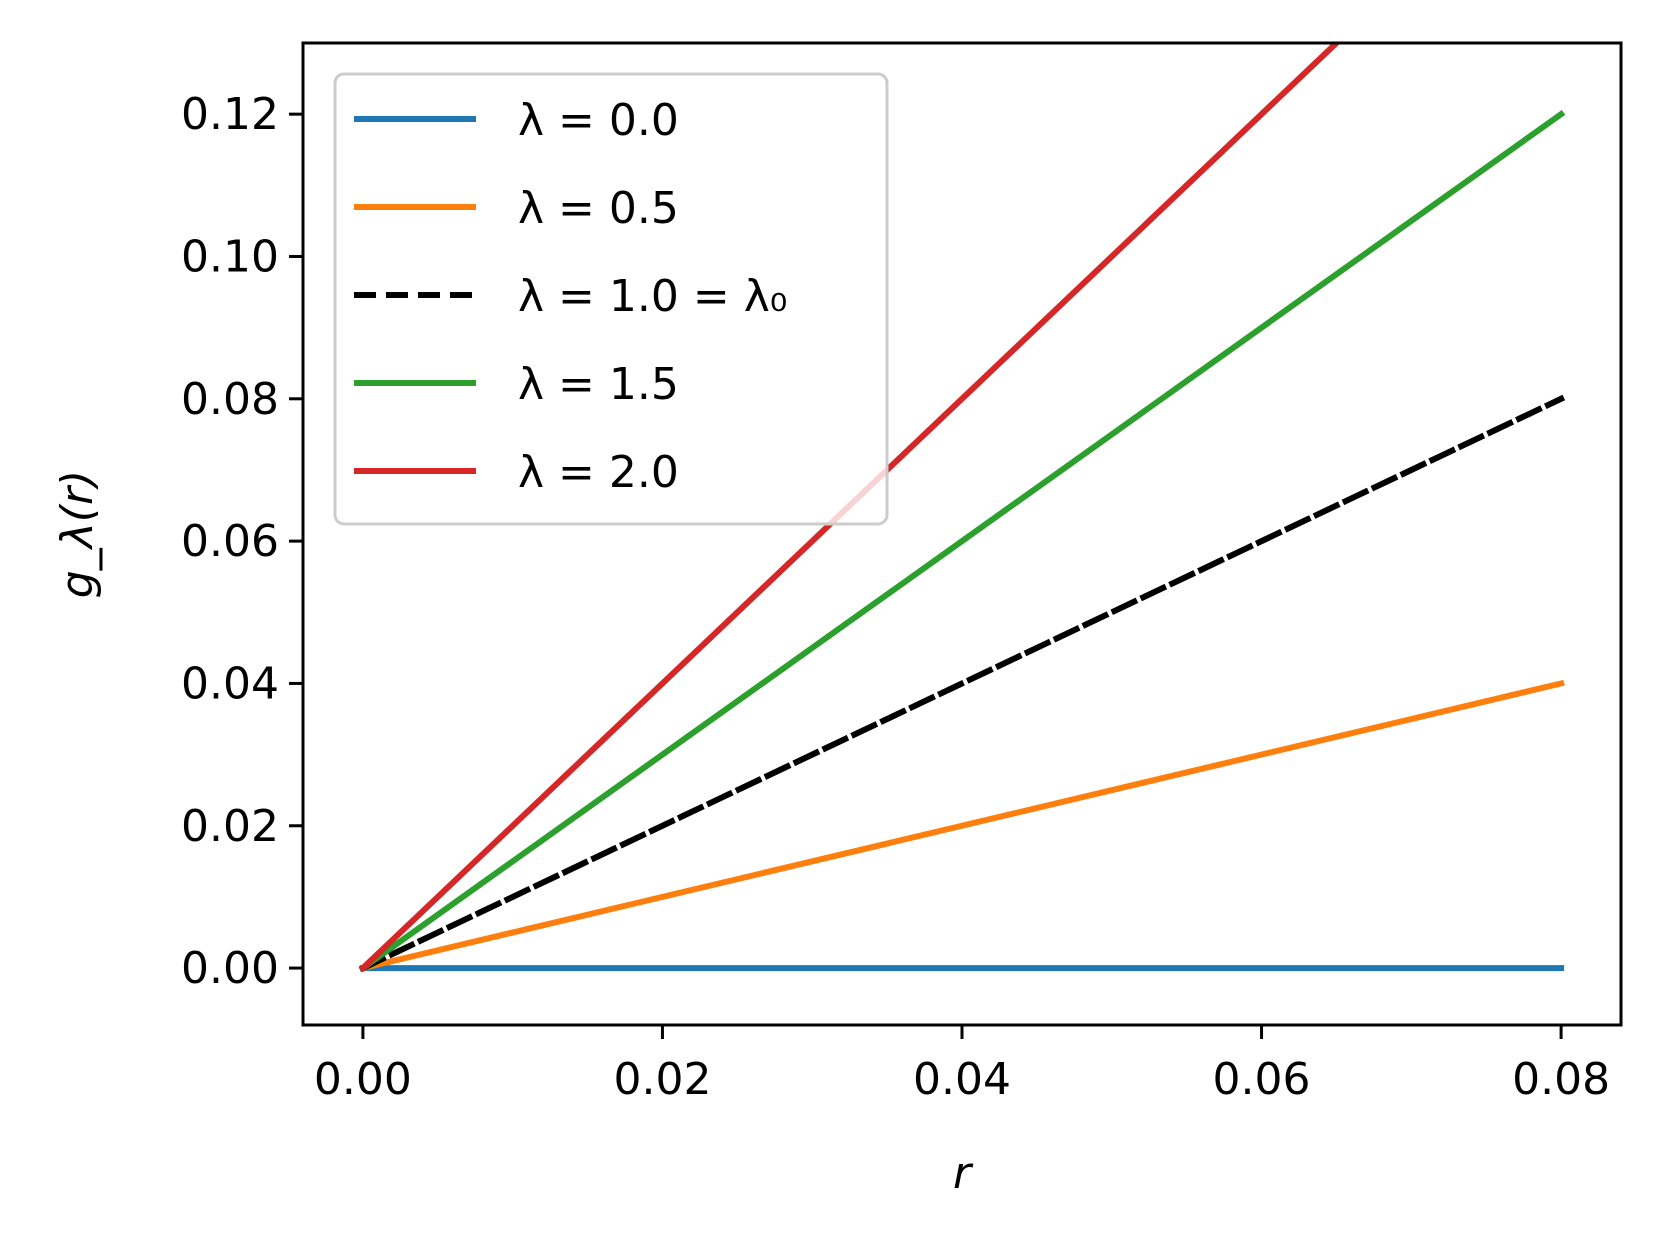  What do you see at coordinates (230, 256) in the screenshot?
I see `y-tick-label: 0.10` at bounding box center [230, 256].